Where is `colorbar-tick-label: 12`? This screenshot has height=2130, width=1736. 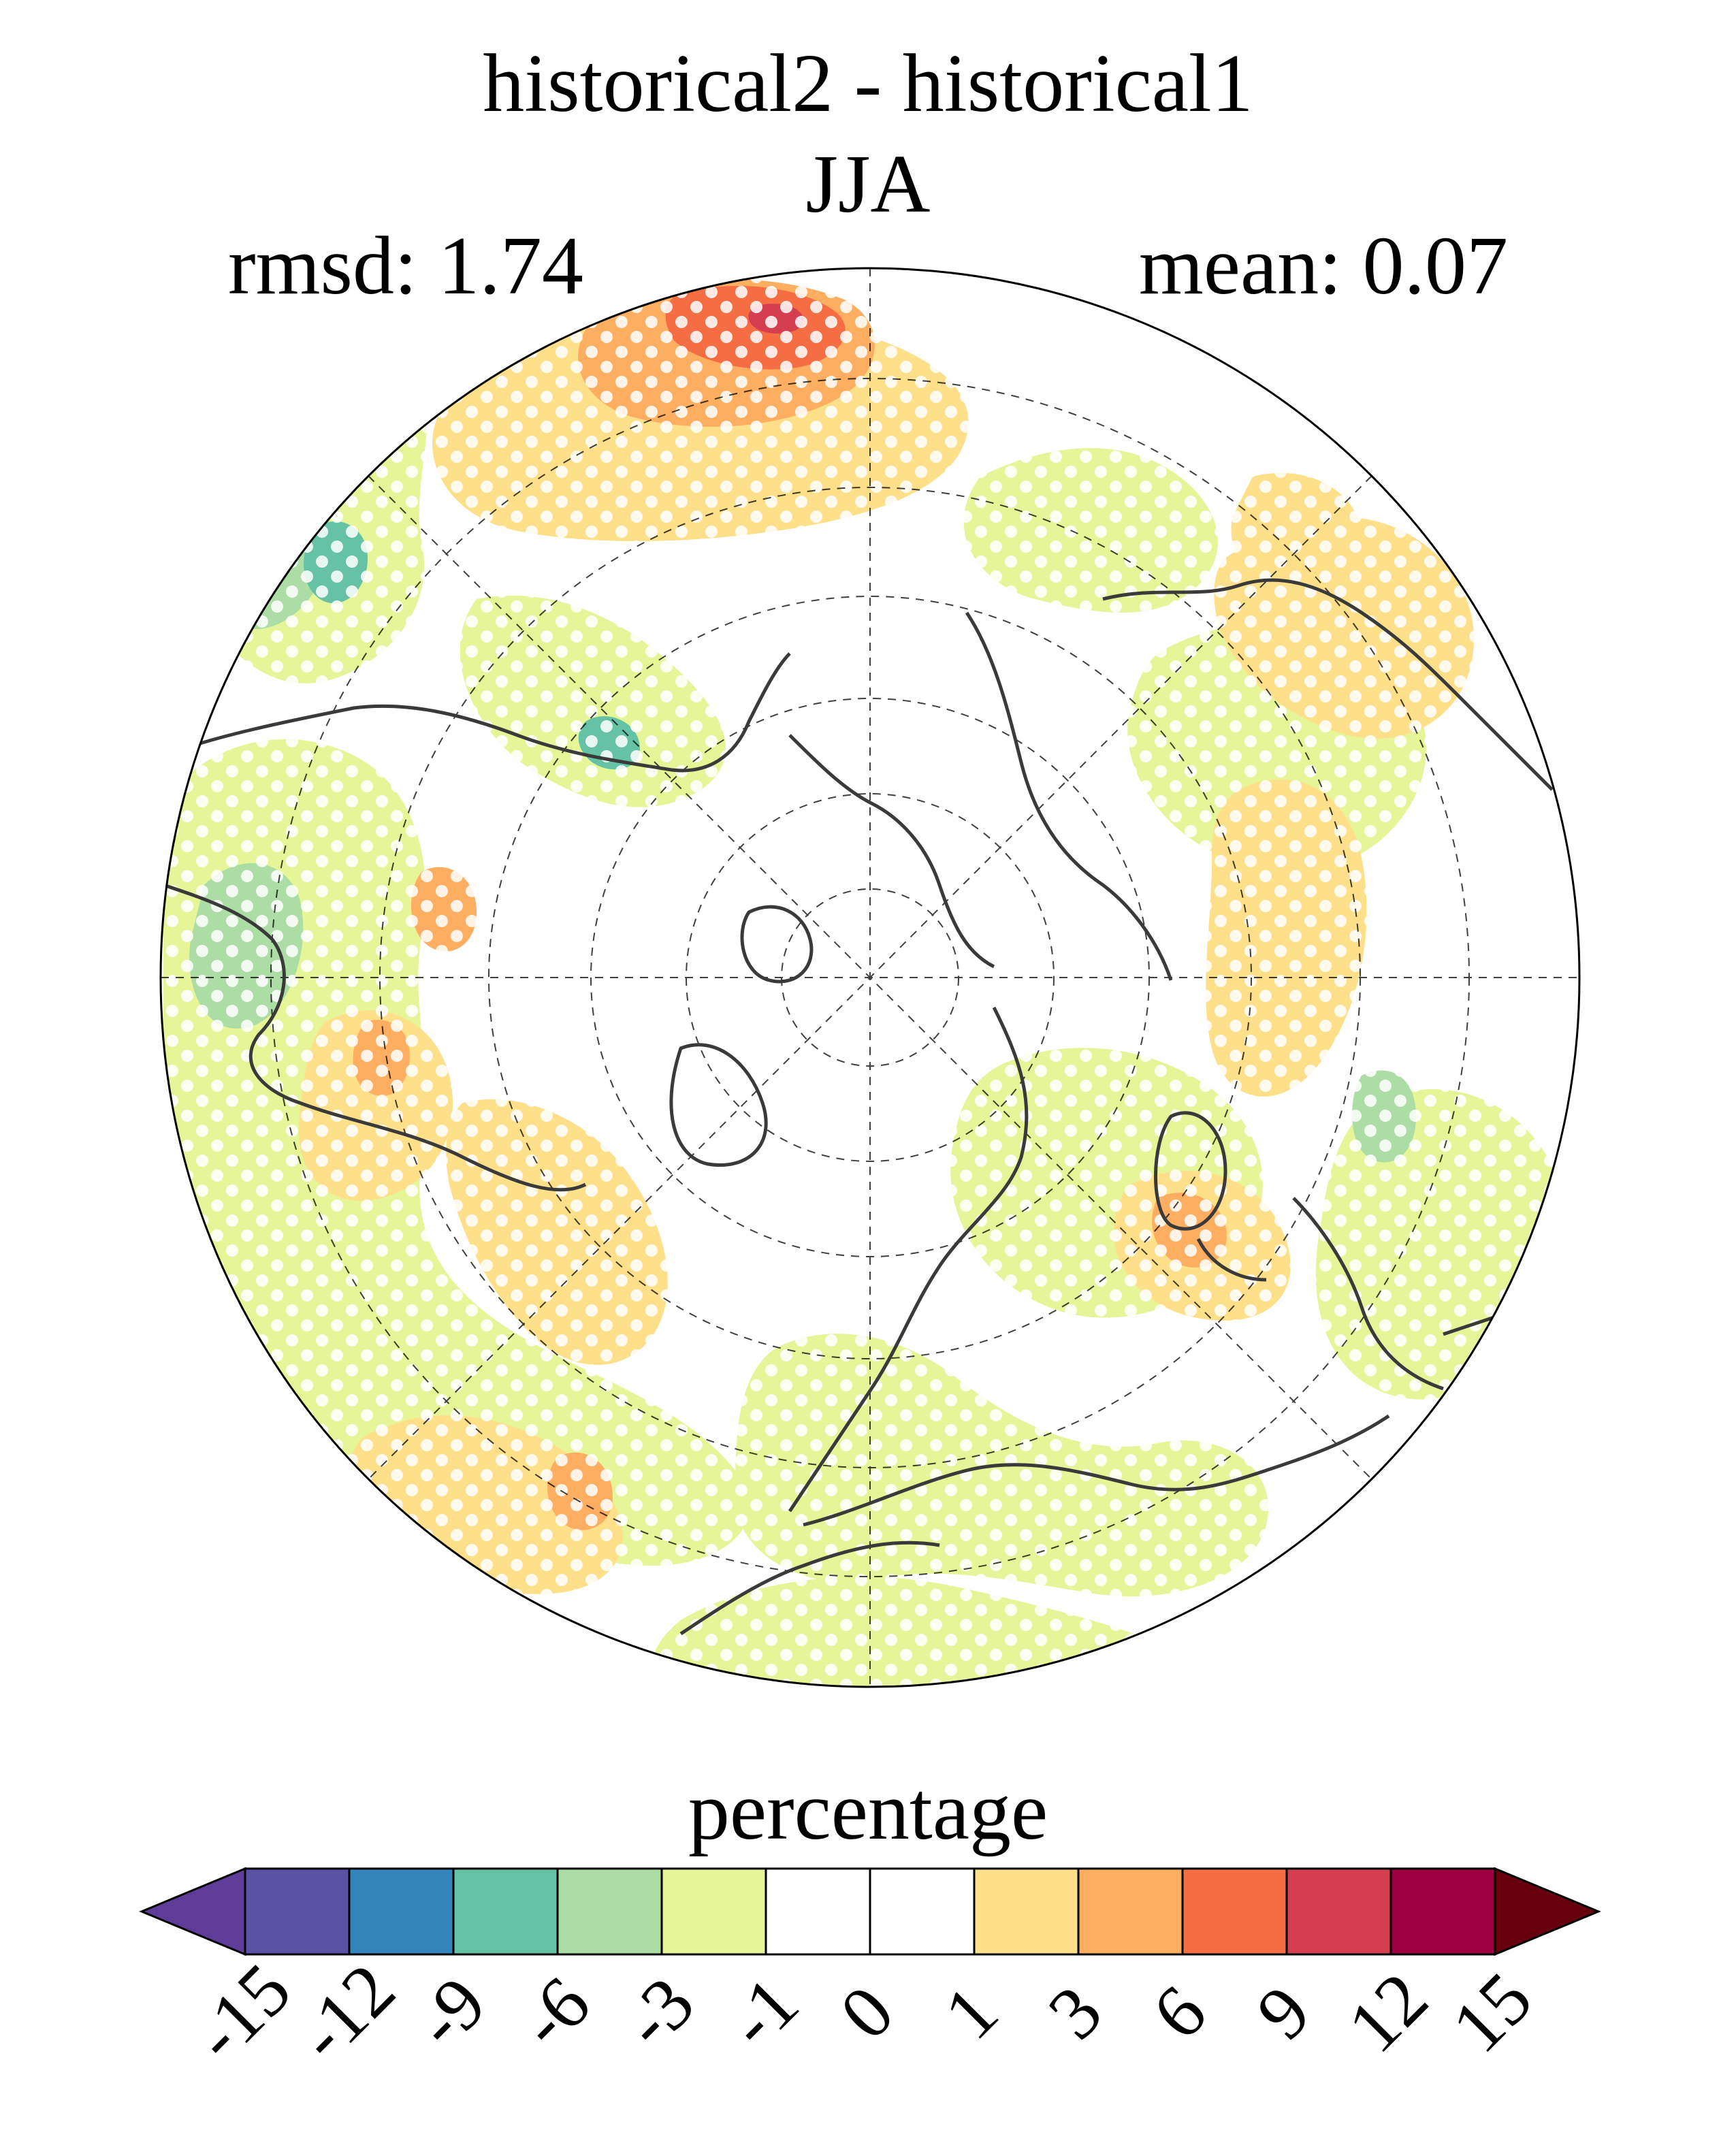
colorbar-tick-label: 12 is located at coordinates (1387, 2012).